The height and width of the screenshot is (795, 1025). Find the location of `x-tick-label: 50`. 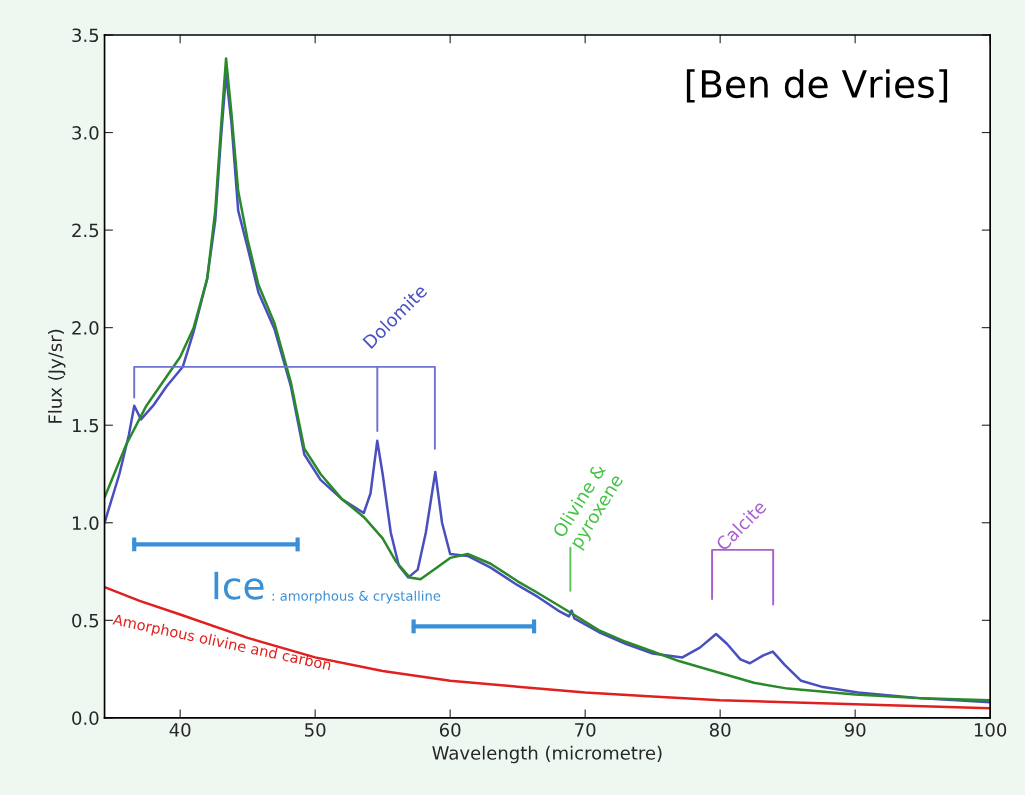

x-tick-label: 50 is located at coordinates (315, 730).